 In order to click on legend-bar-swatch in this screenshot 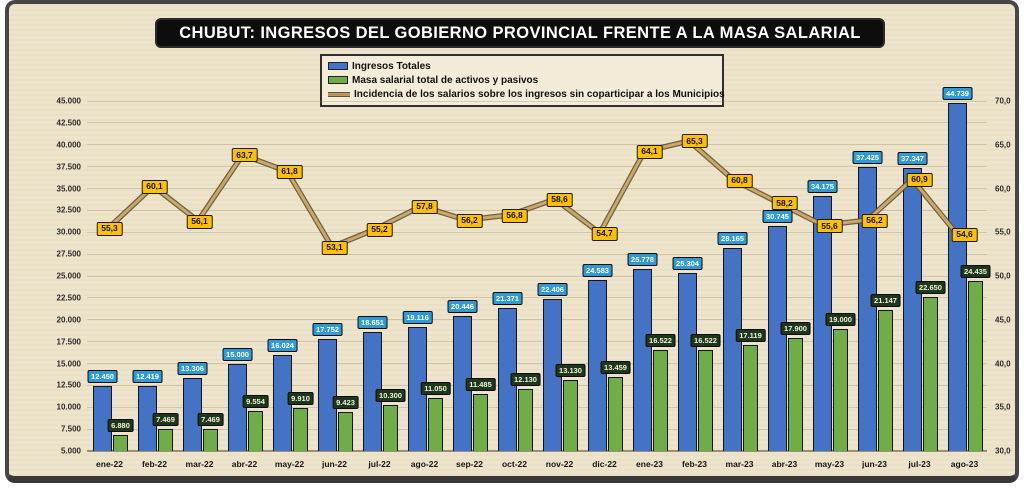, I will do `click(338, 66)`.